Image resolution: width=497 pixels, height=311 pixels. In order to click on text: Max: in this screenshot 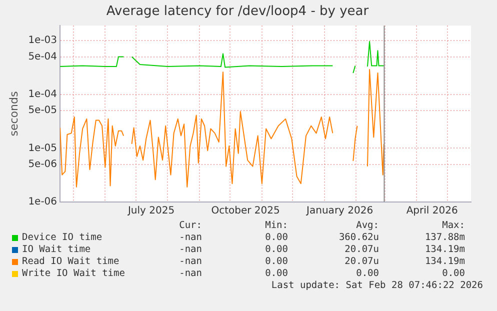, I will do `click(453, 226)`.